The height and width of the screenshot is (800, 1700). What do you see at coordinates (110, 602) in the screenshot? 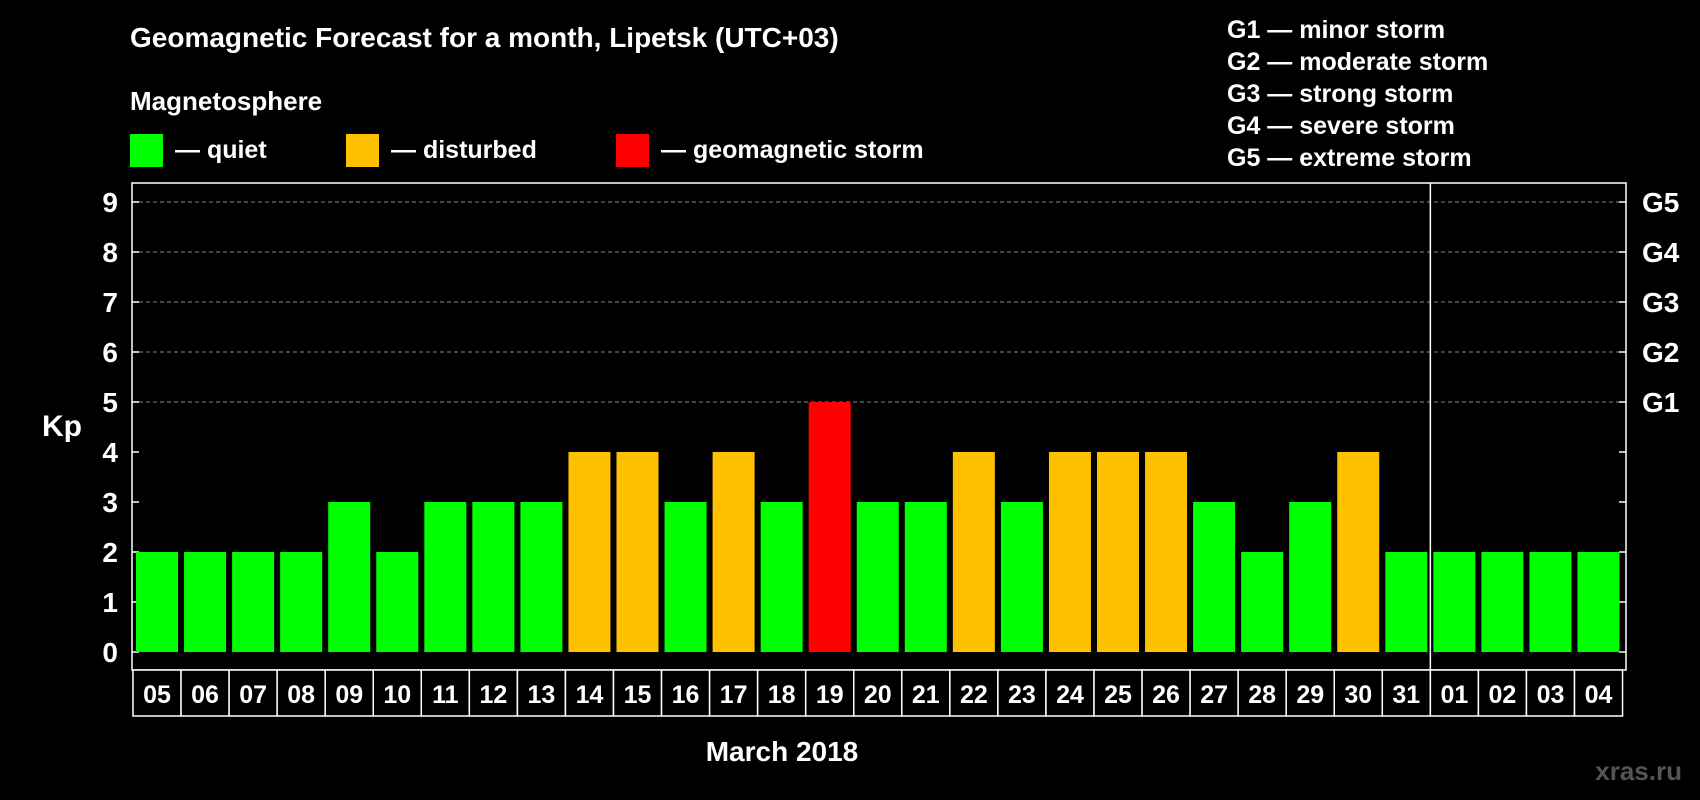
I see `y-tick-label: 1` at bounding box center [110, 602].